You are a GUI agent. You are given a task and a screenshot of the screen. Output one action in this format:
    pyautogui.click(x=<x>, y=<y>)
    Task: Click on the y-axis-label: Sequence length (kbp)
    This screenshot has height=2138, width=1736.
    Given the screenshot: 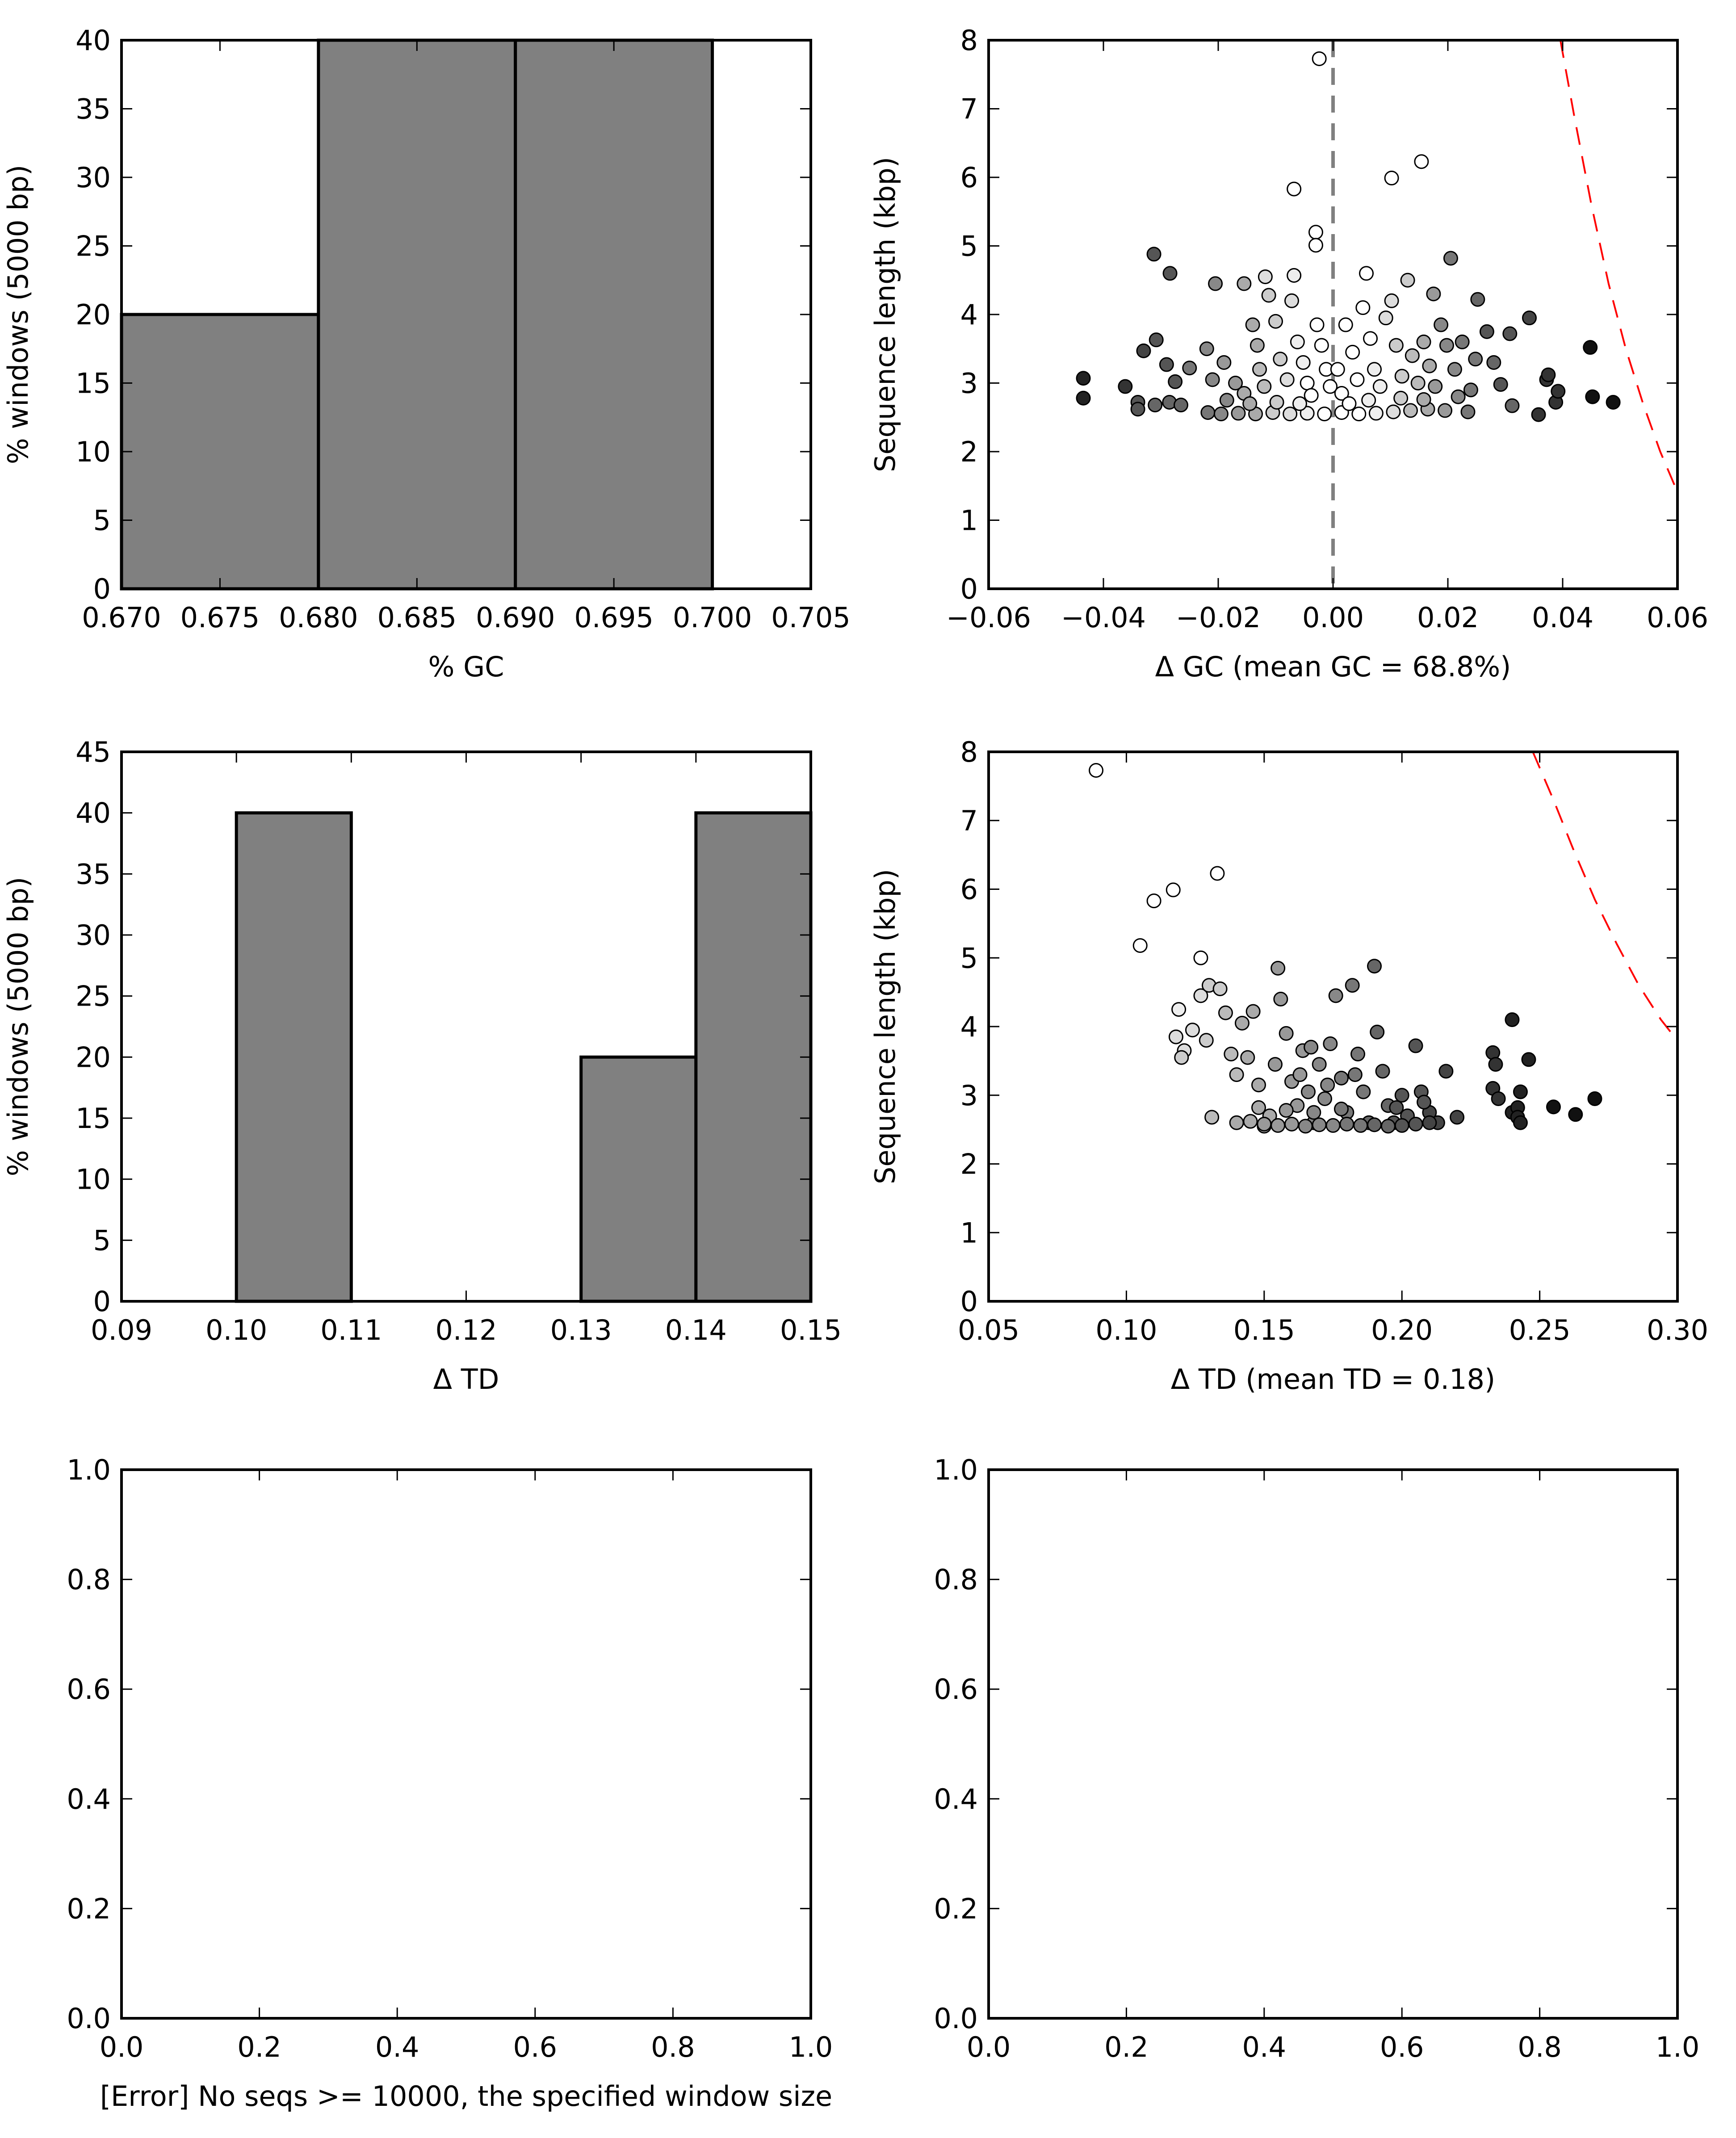 What is the action you would take?
    pyautogui.click(x=885, y=314)
    